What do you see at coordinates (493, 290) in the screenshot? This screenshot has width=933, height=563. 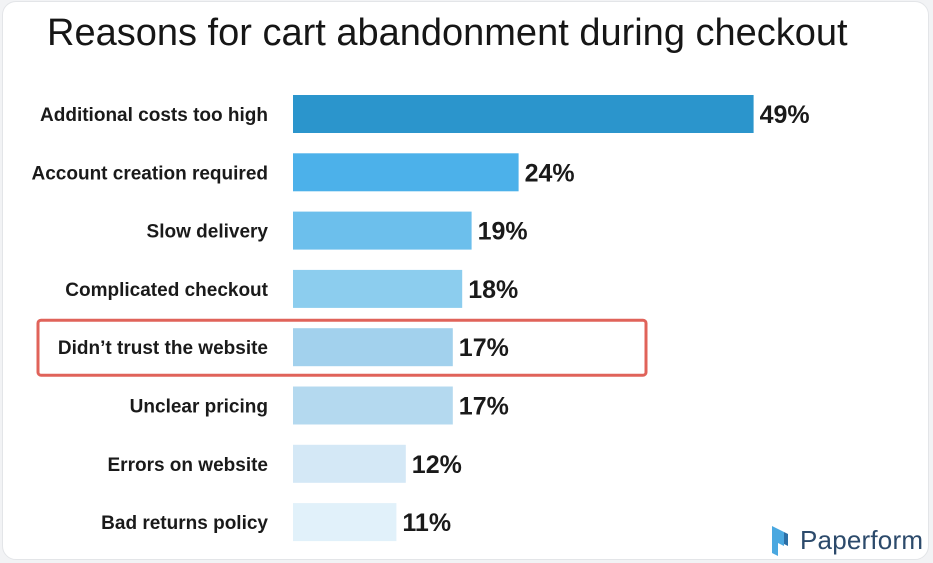 I see `value-label: 18%` at bounding box center [493, 290].